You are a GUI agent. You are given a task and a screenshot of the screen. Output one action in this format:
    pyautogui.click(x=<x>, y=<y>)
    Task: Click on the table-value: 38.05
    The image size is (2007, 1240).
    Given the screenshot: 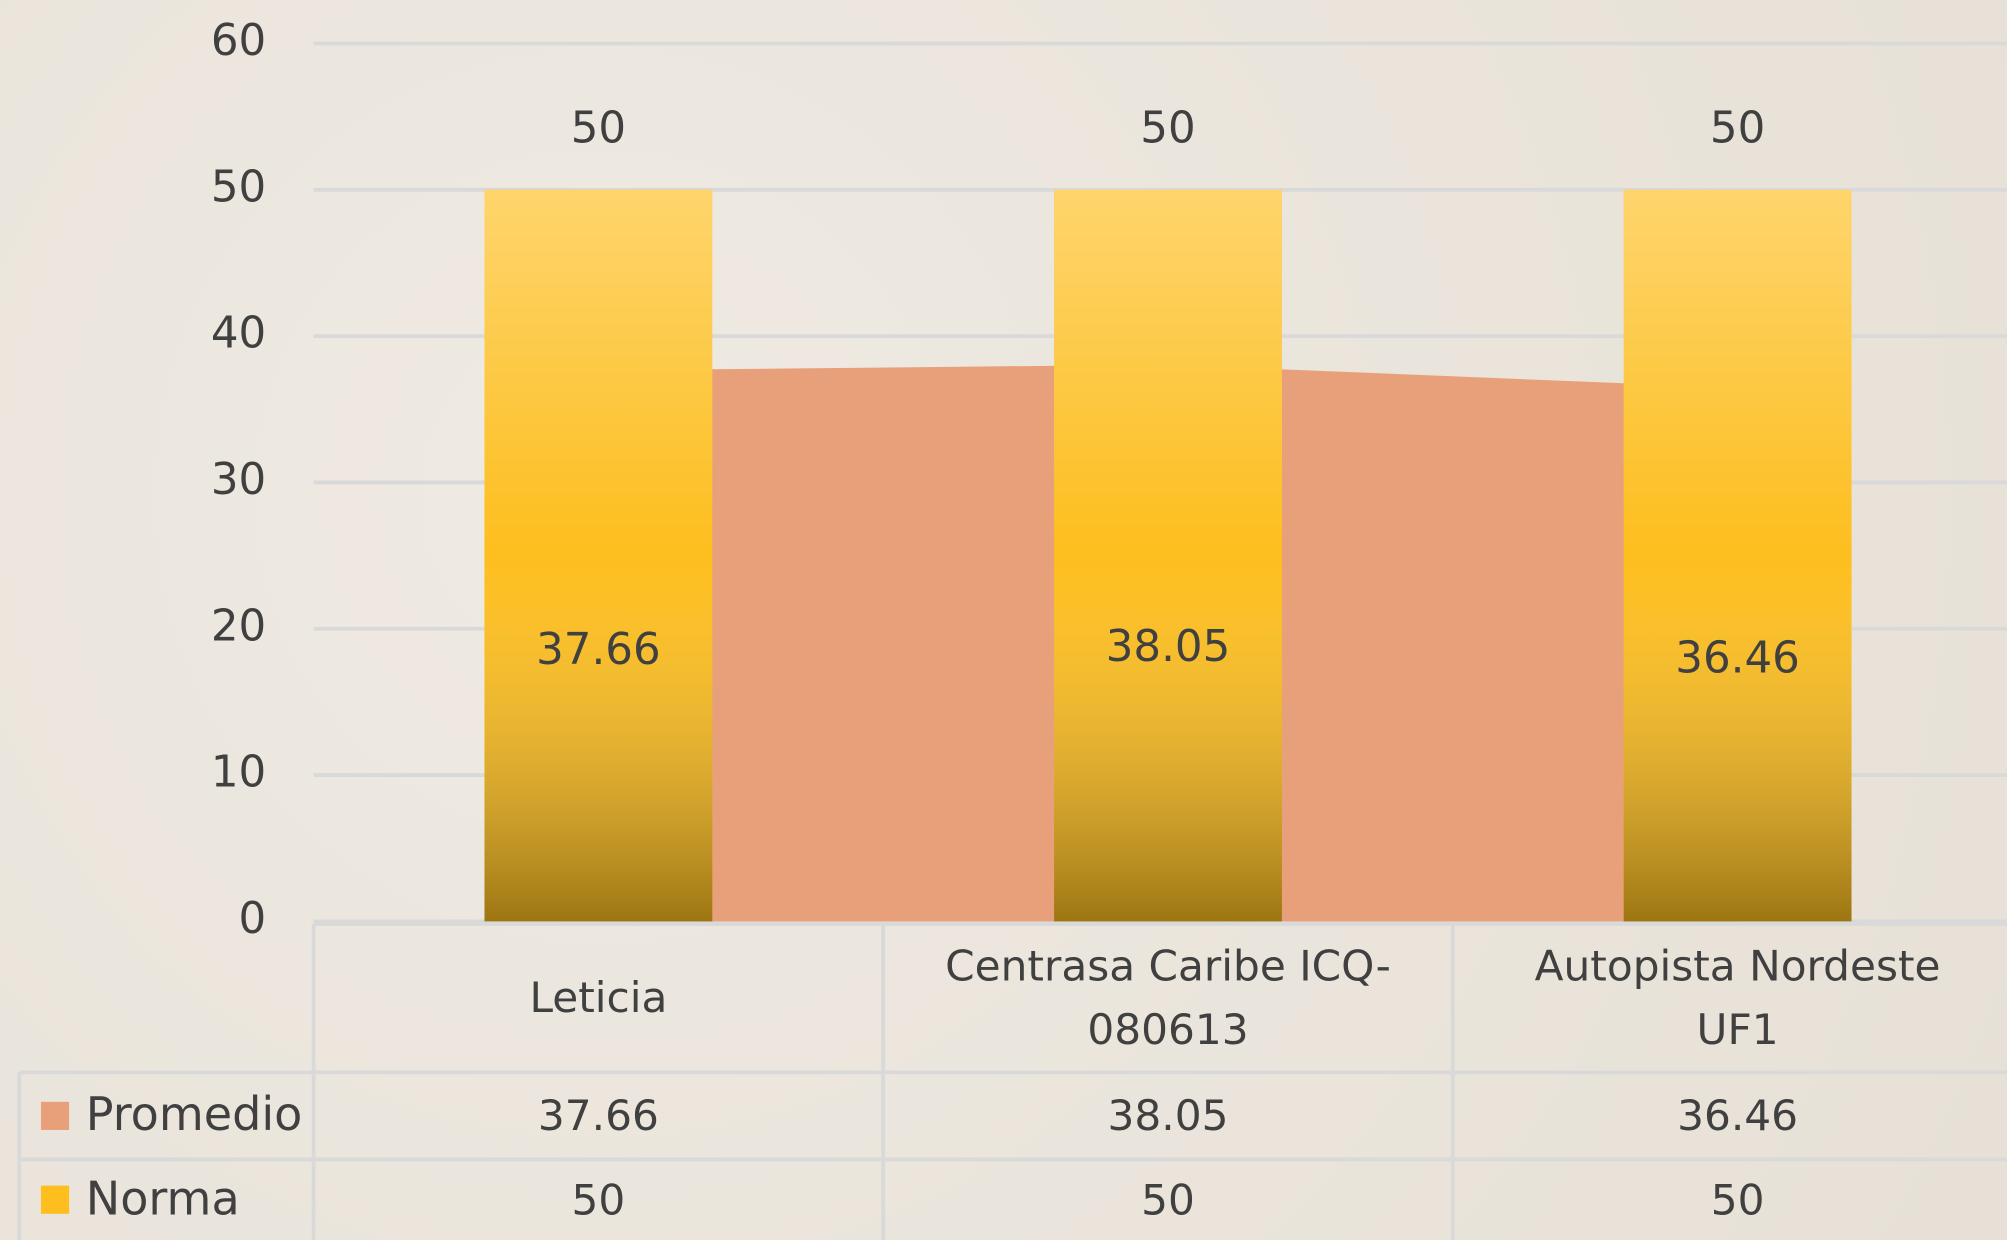 What is the action you would take?
    pyautogui.click(x=1168, y=1115)
    